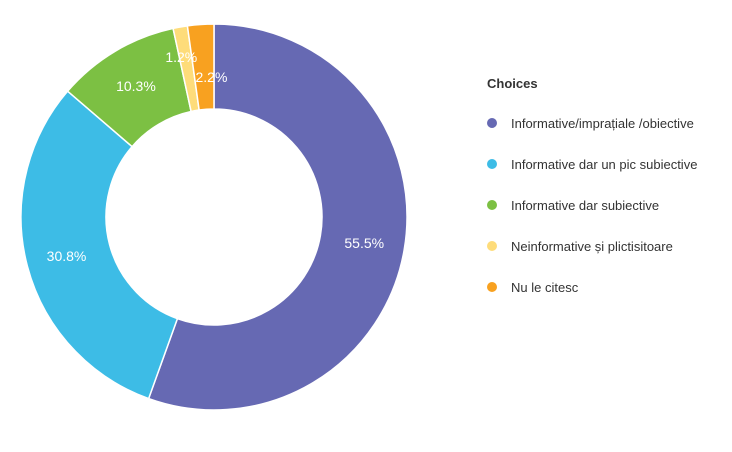  I want to click on legend-item: Informative dar subiective, so click(604, 205).